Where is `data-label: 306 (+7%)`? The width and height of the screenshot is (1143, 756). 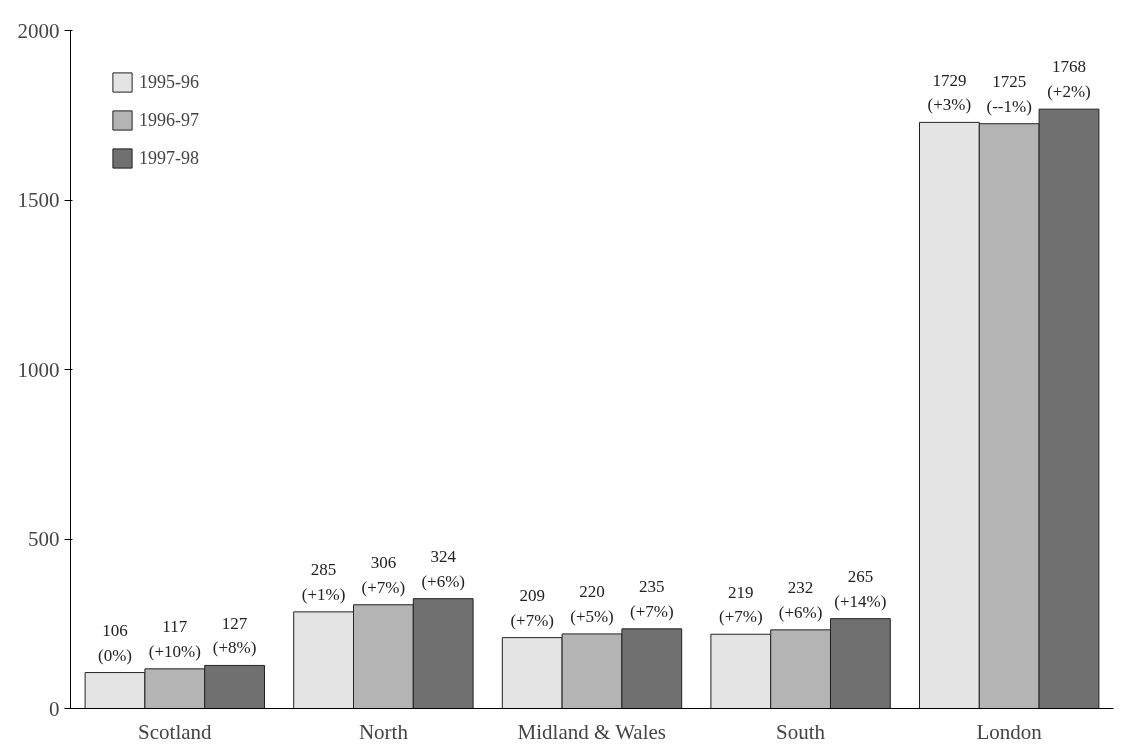 data-label: 306 (+7%) is located at coordinates (383, 575).